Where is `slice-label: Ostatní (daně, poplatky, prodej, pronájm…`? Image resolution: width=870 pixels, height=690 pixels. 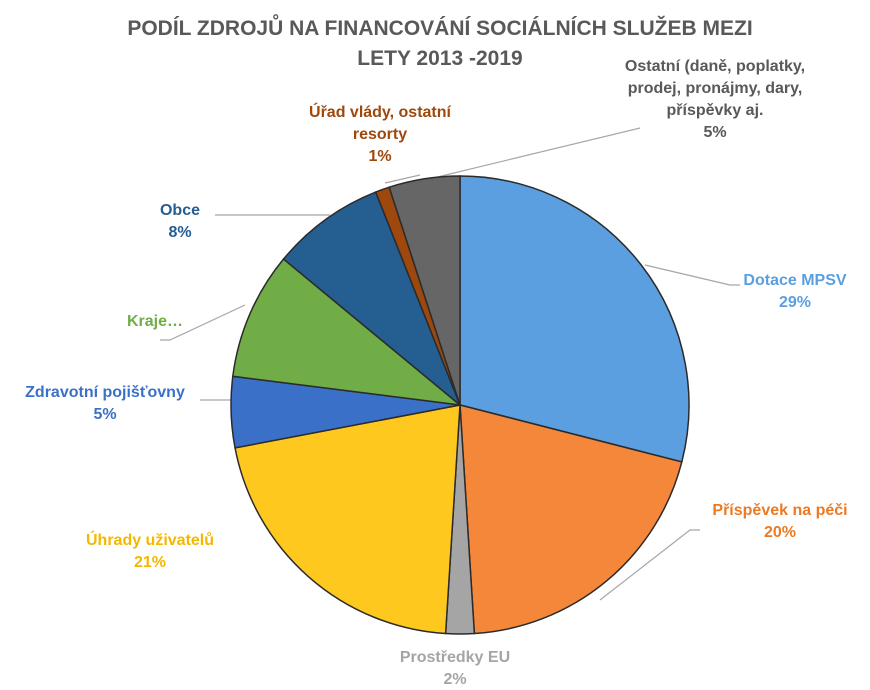
slice-label: Ostatní (daně, poplatky, prodej, pronájm… is located at coordinates (715, 100).